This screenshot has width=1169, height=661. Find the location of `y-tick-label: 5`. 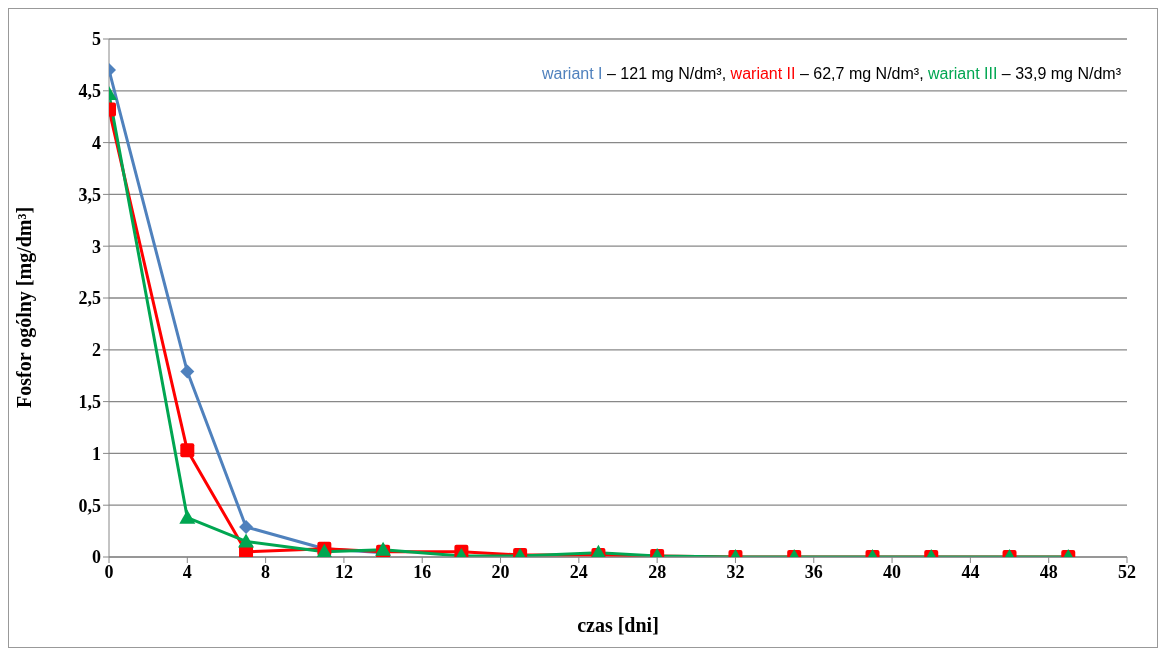

y-tick-label: 5 is located at coordinates (96, 39).